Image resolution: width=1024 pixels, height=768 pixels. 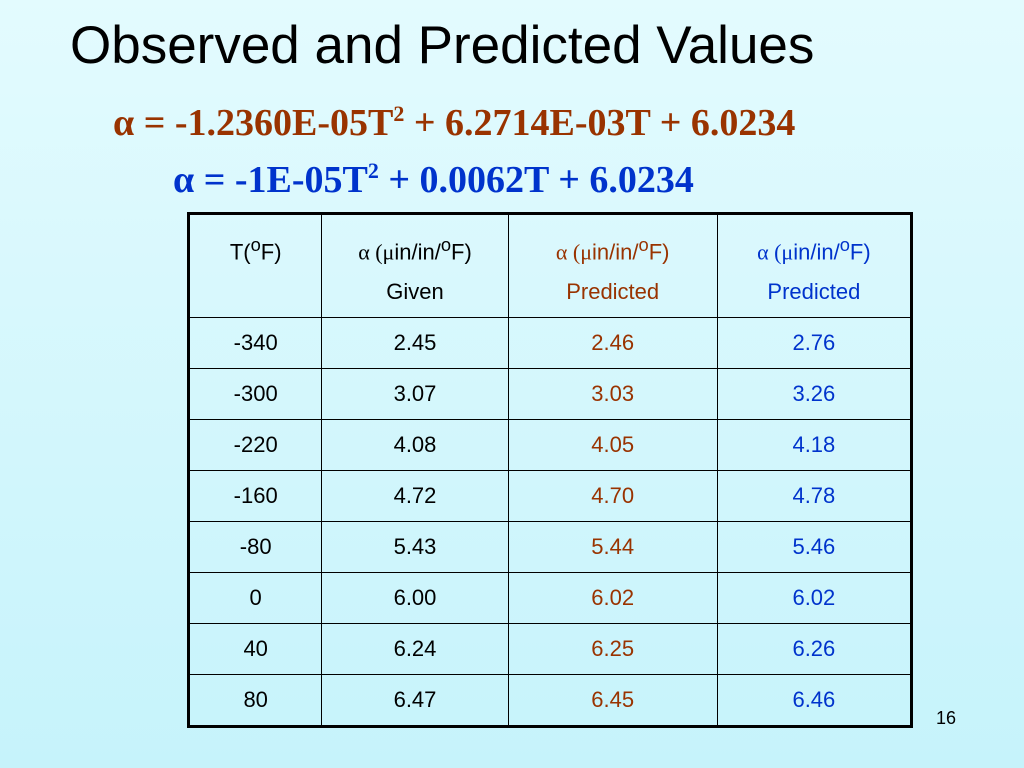 I want to click on table-row: 80 6.47 6.45 6.46, so click(x=550, y=700).